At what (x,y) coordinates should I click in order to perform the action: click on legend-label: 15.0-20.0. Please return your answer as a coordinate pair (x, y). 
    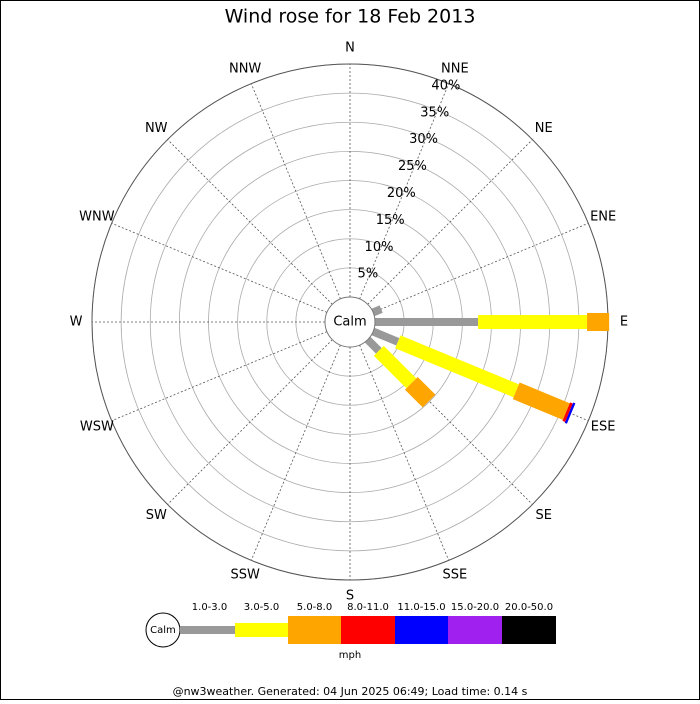
    Looking at the image, I should click on (475, 607).